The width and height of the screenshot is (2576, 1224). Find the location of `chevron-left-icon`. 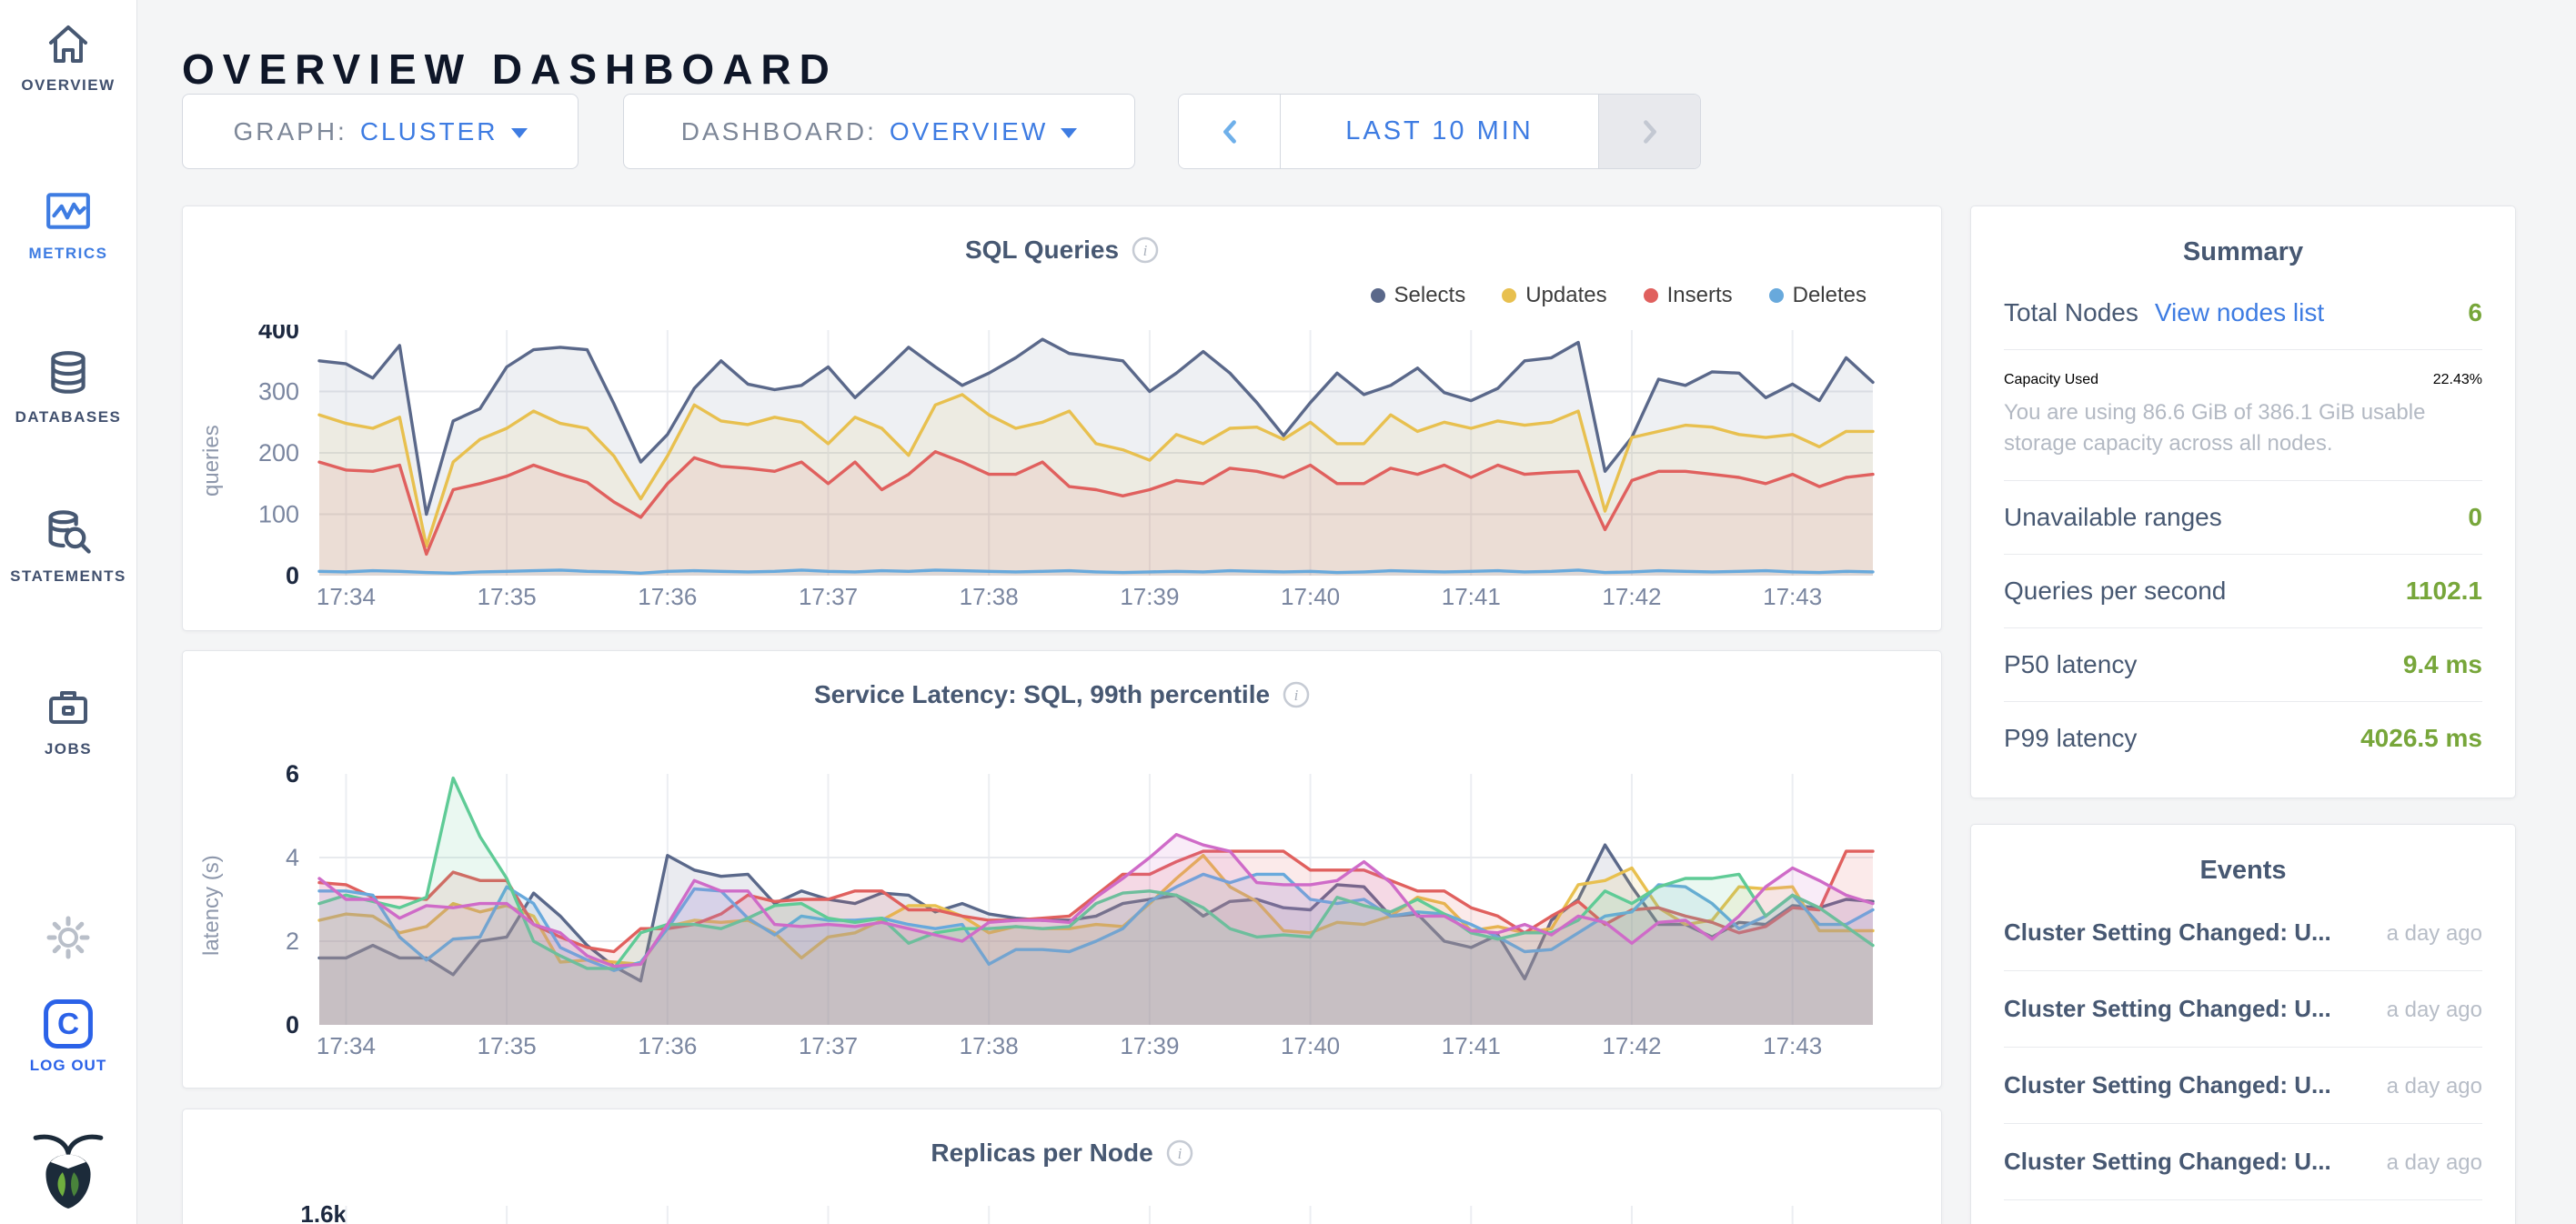

chevron-left-icon is located at coordinates (1229, 132).